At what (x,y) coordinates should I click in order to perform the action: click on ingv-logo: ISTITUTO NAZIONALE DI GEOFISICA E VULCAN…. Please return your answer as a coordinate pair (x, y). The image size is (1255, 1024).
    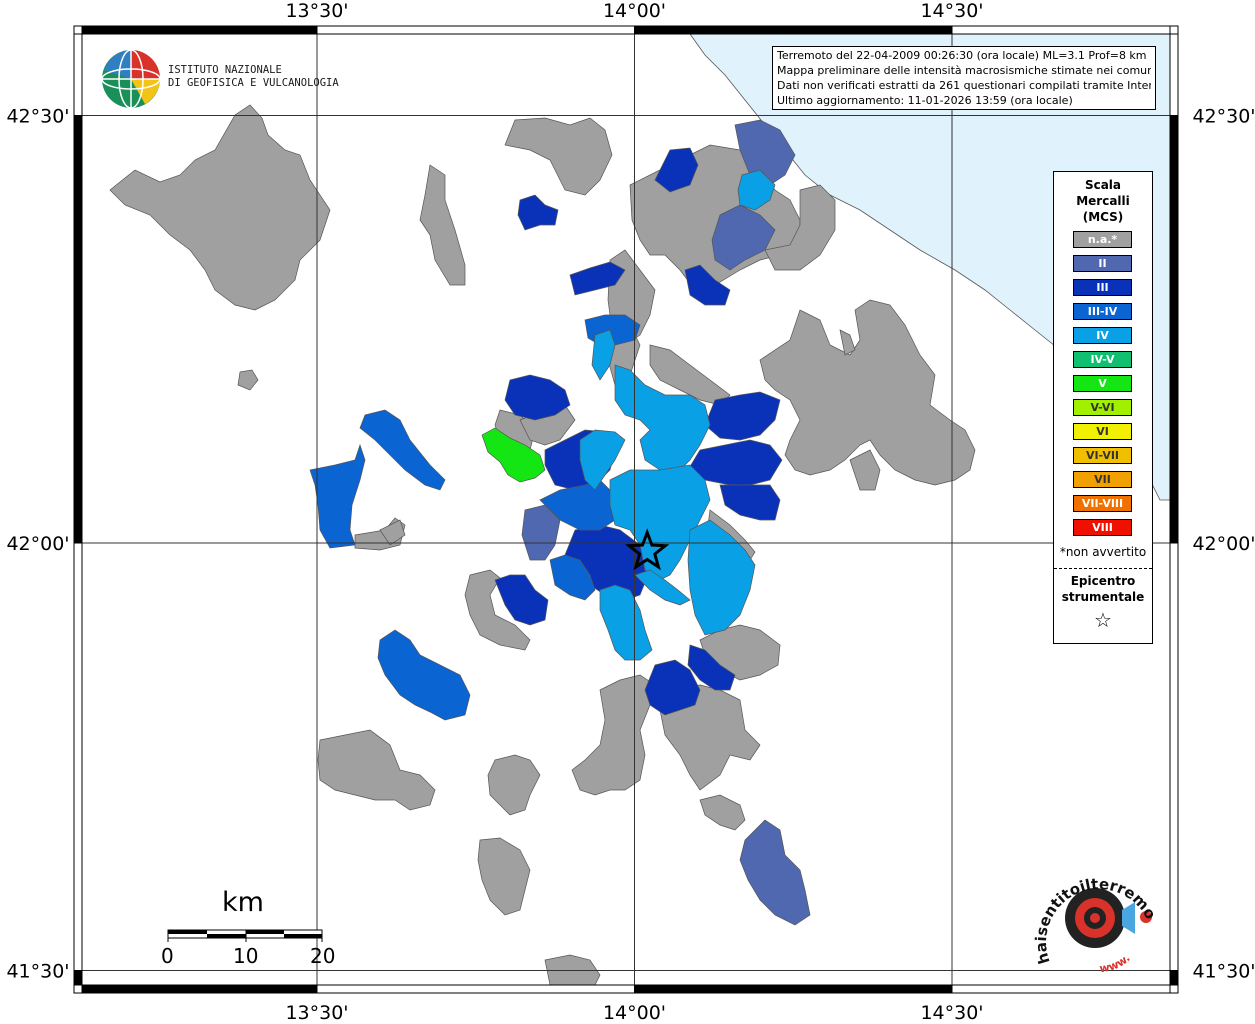
    Looking at the image, I should click on (219, 79).